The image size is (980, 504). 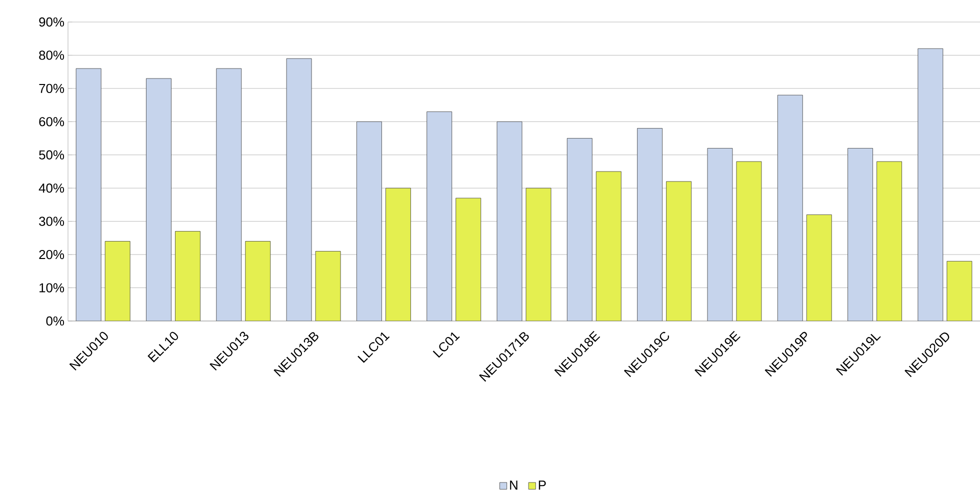 What do you see at coordinates (51, 22) in the screenshot?
I see `y-tick-label: 90%` at bounding box center [51, 22].